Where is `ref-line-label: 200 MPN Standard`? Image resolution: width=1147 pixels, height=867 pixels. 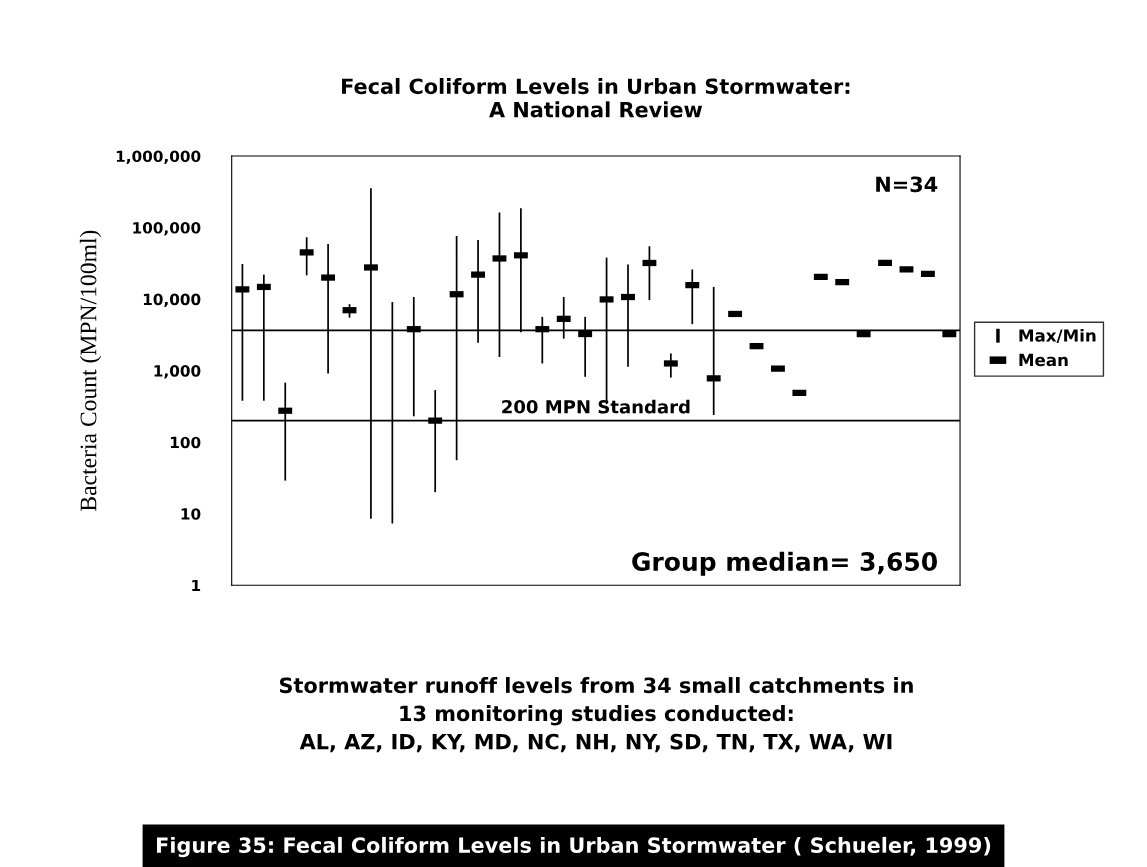
ref-line-label: 200 MPN Standard is located at coordinates (596, 406).